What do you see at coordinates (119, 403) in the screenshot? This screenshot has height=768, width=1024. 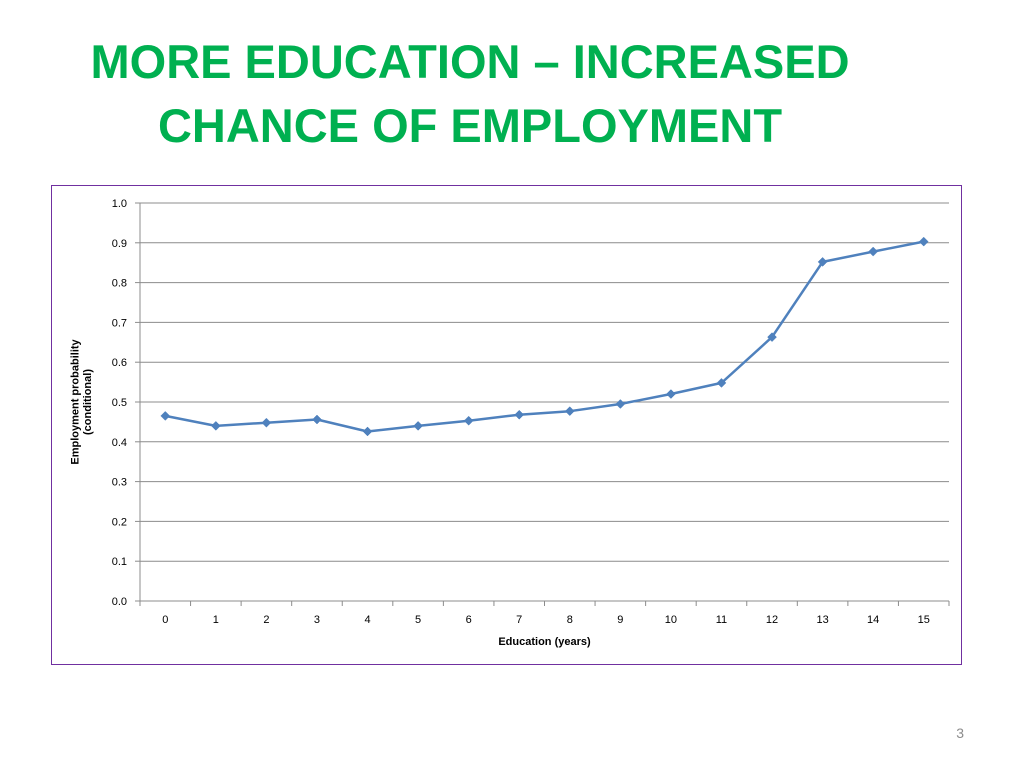 I see `y-tick-label: 0.5` at bounding box center [119, 403].